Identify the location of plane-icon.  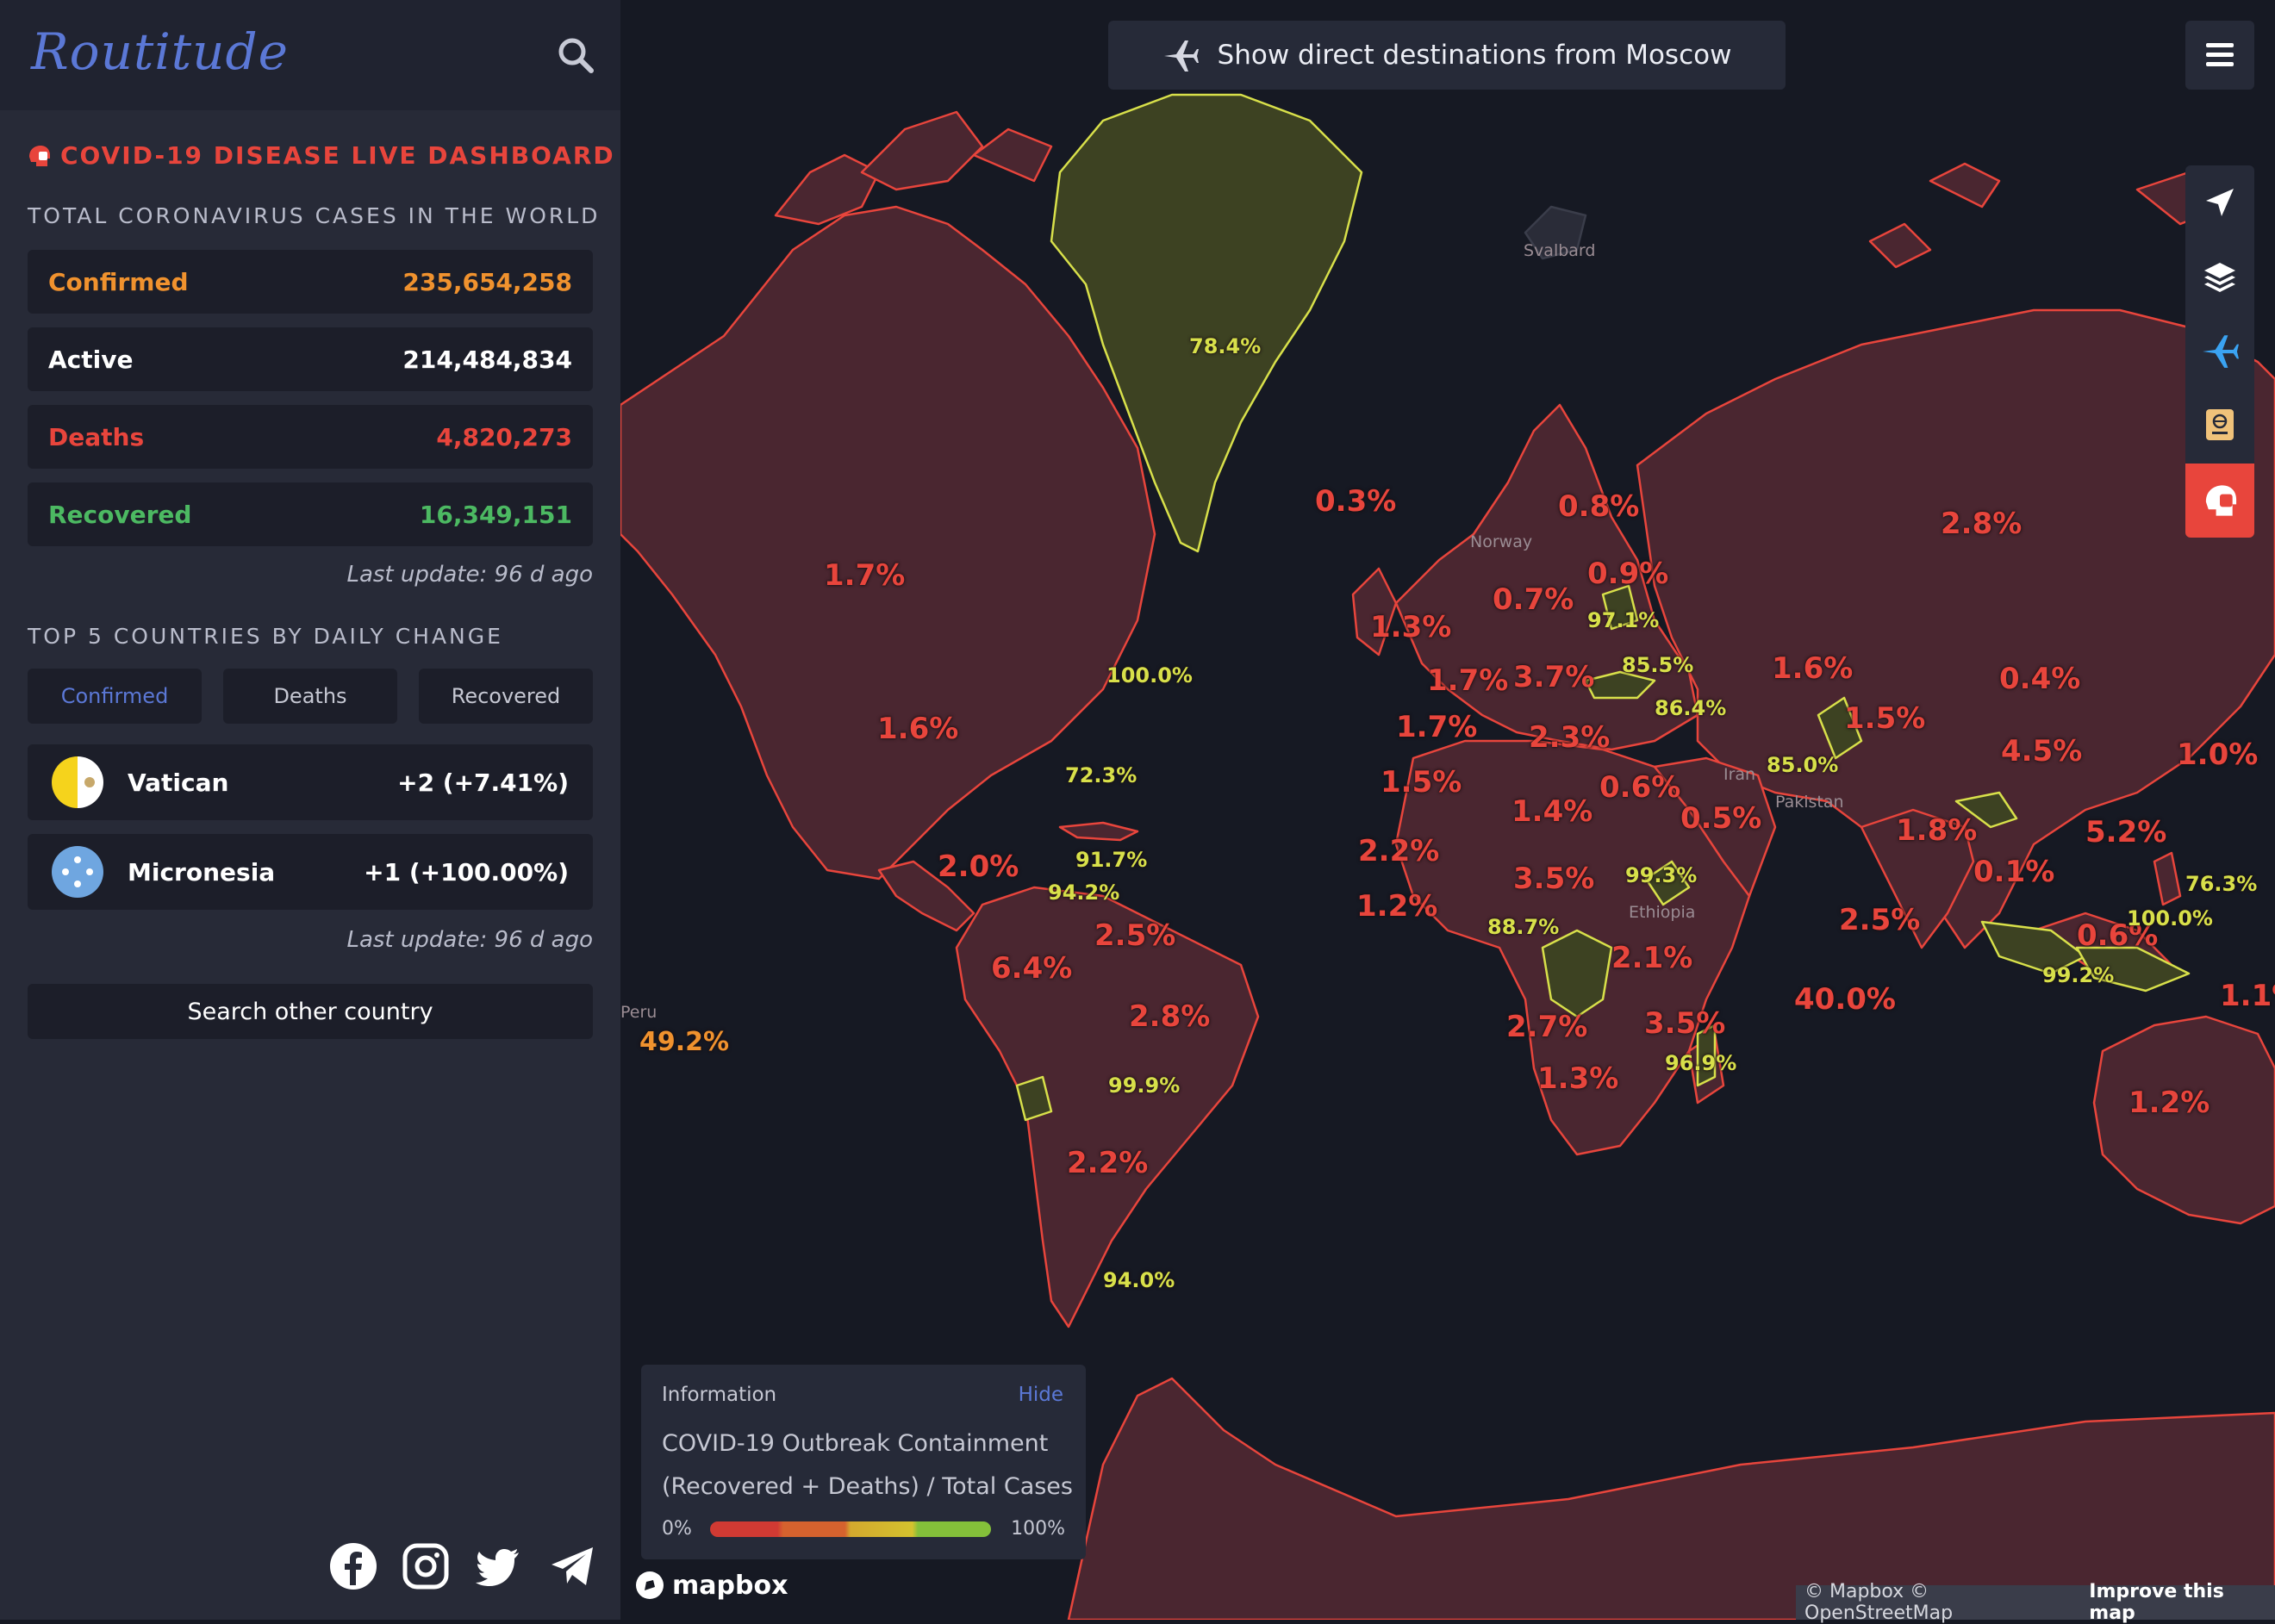
(1181, 56).